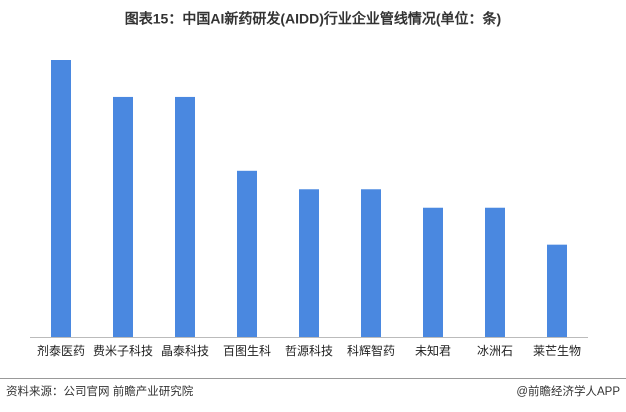  What do you see at coordinates (433, 351) in the screenshot?
I see `x-tick-label: 未知君` at bounding box center [433, 351].